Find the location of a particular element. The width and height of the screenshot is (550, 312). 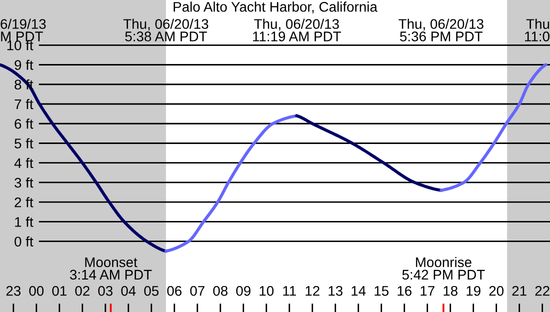

y-tick-label: 10 ft is located at coordinates (20, 45).